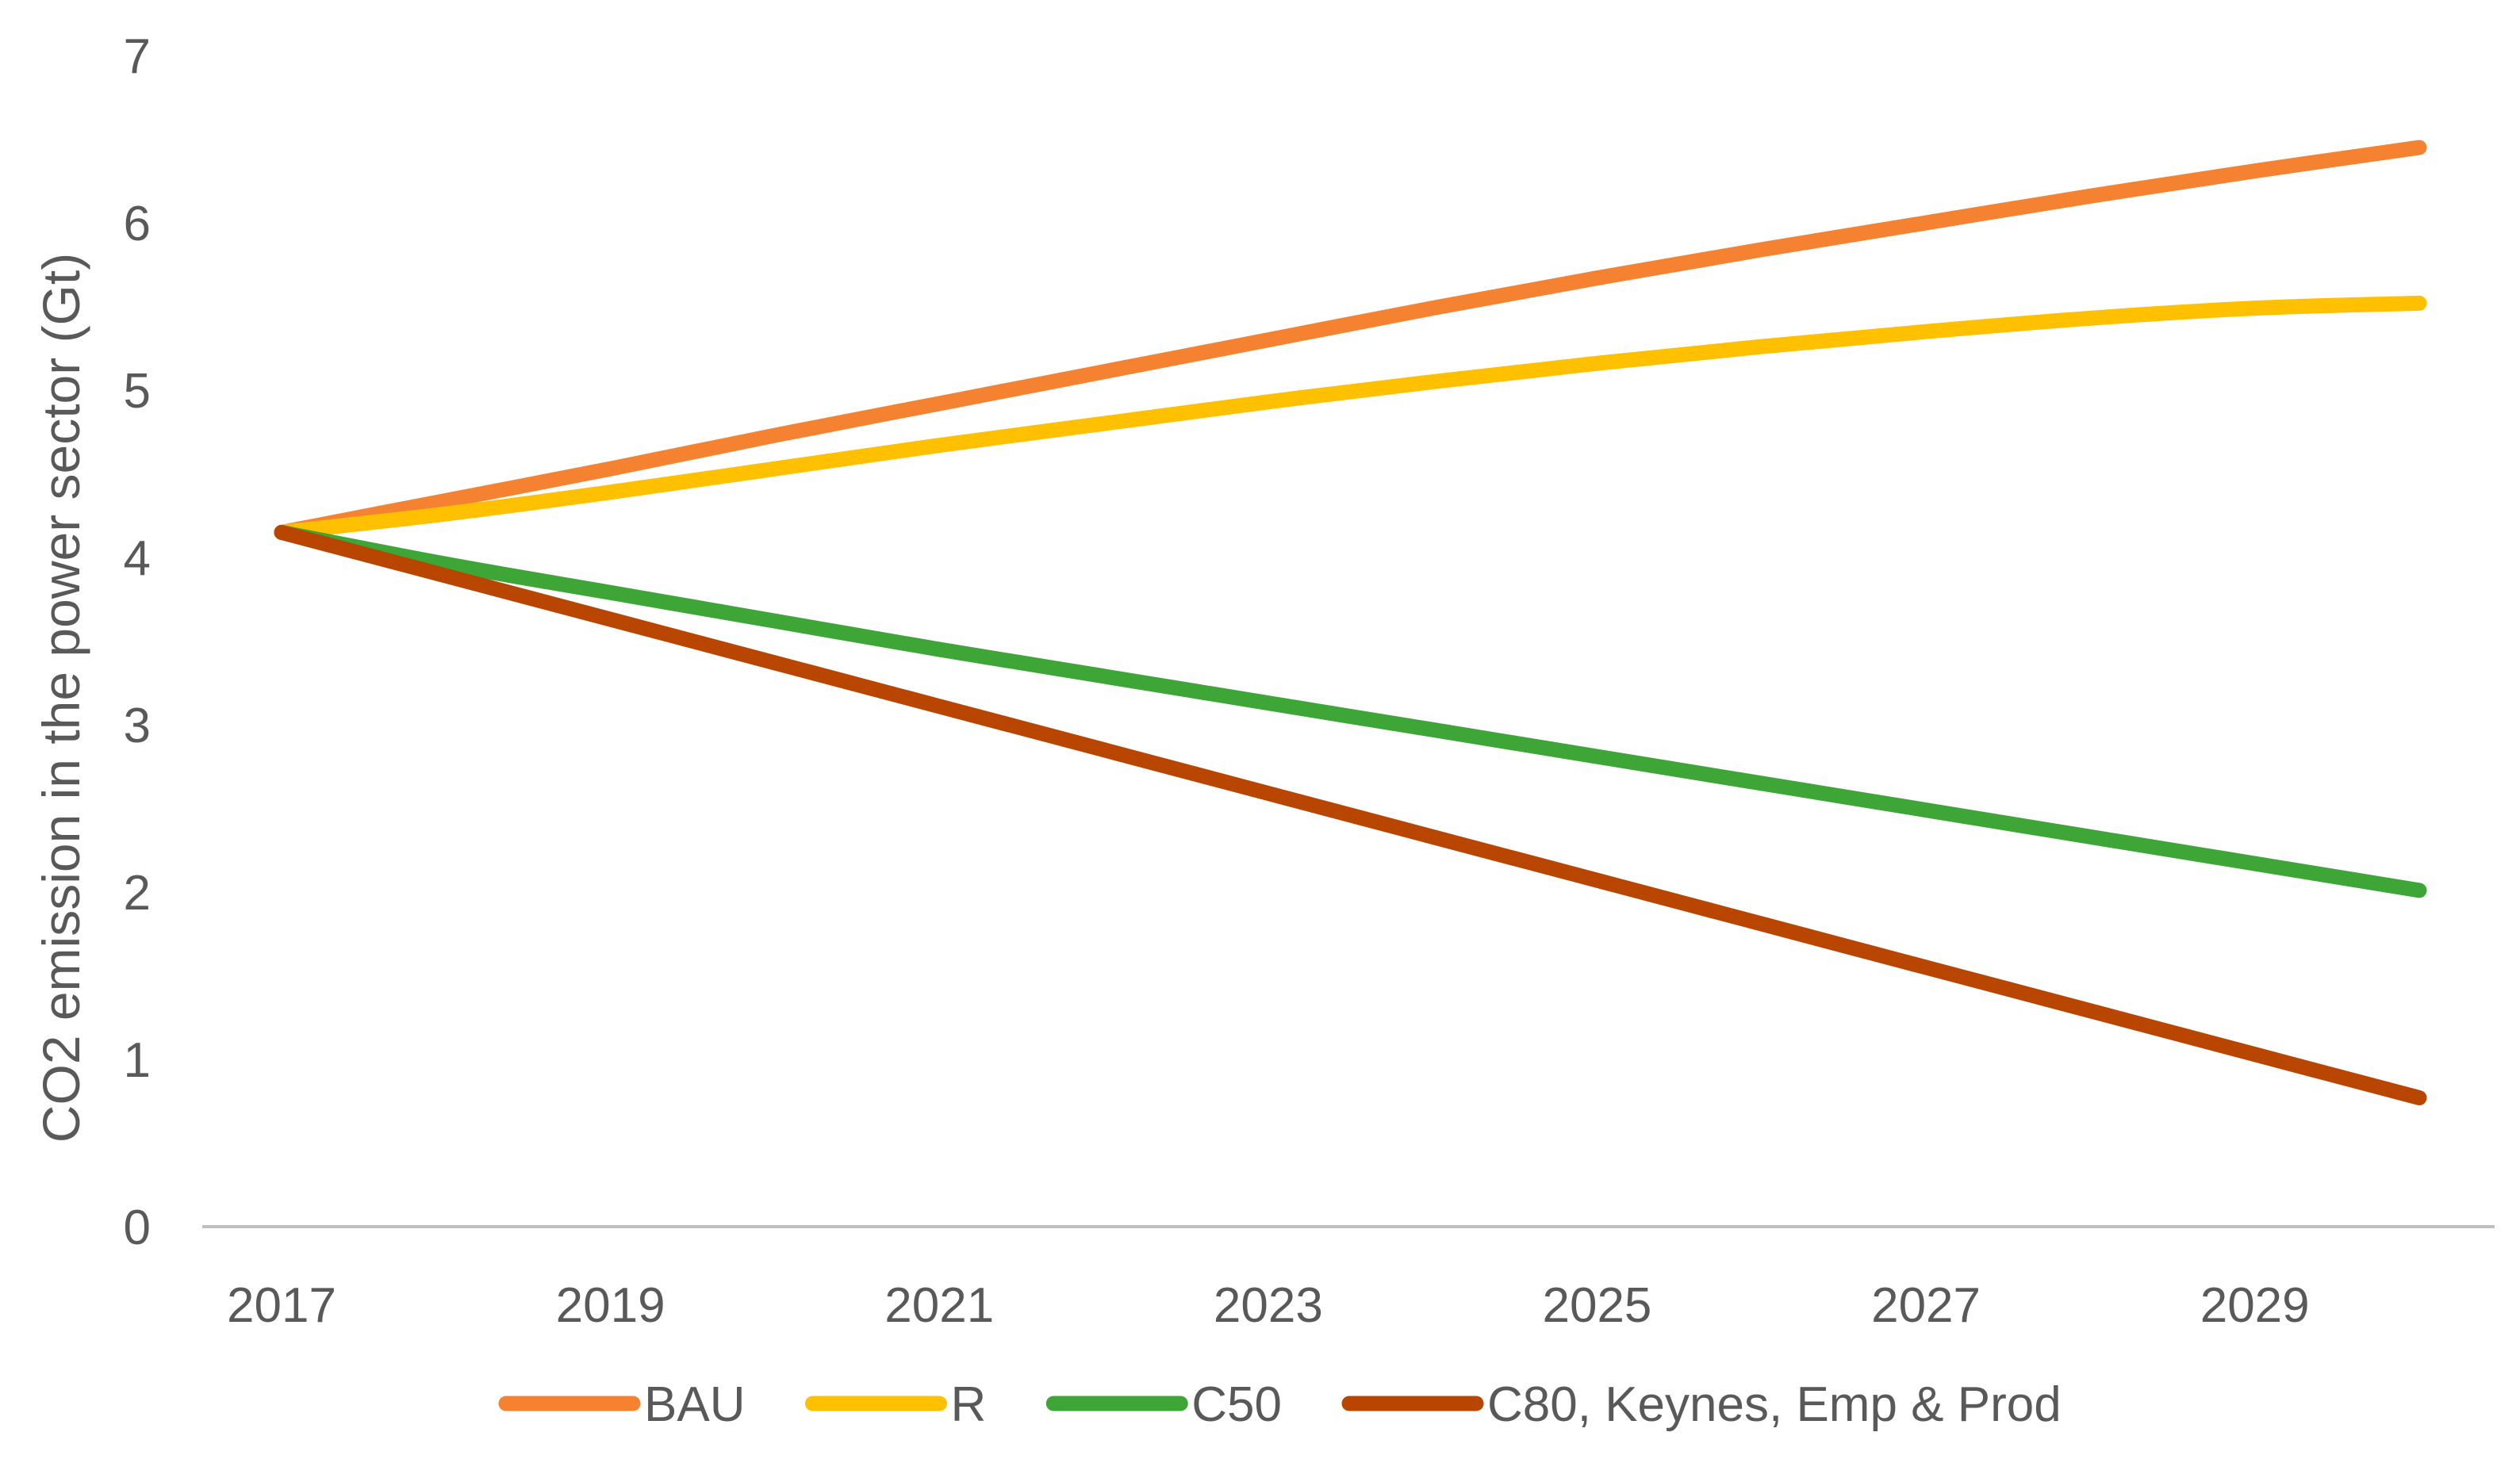  What do you see at coordinates (2255, 1306) in the screenshot?
I see `x-tick-label: 2029` at bounding box center [2255, 1306].